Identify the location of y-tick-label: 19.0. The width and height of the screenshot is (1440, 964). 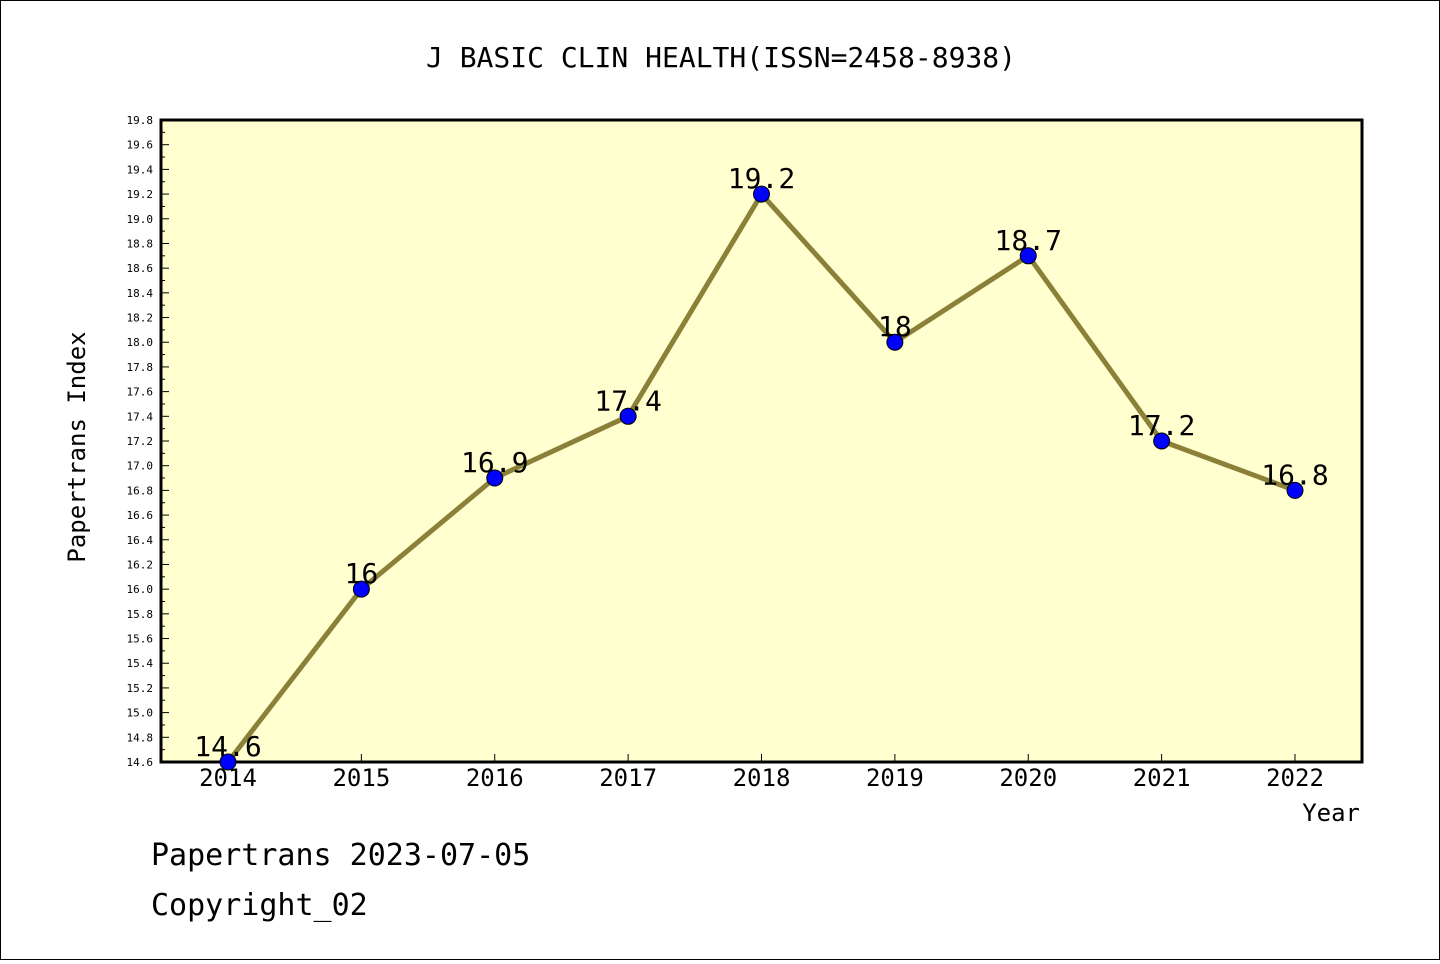
(140, 219).